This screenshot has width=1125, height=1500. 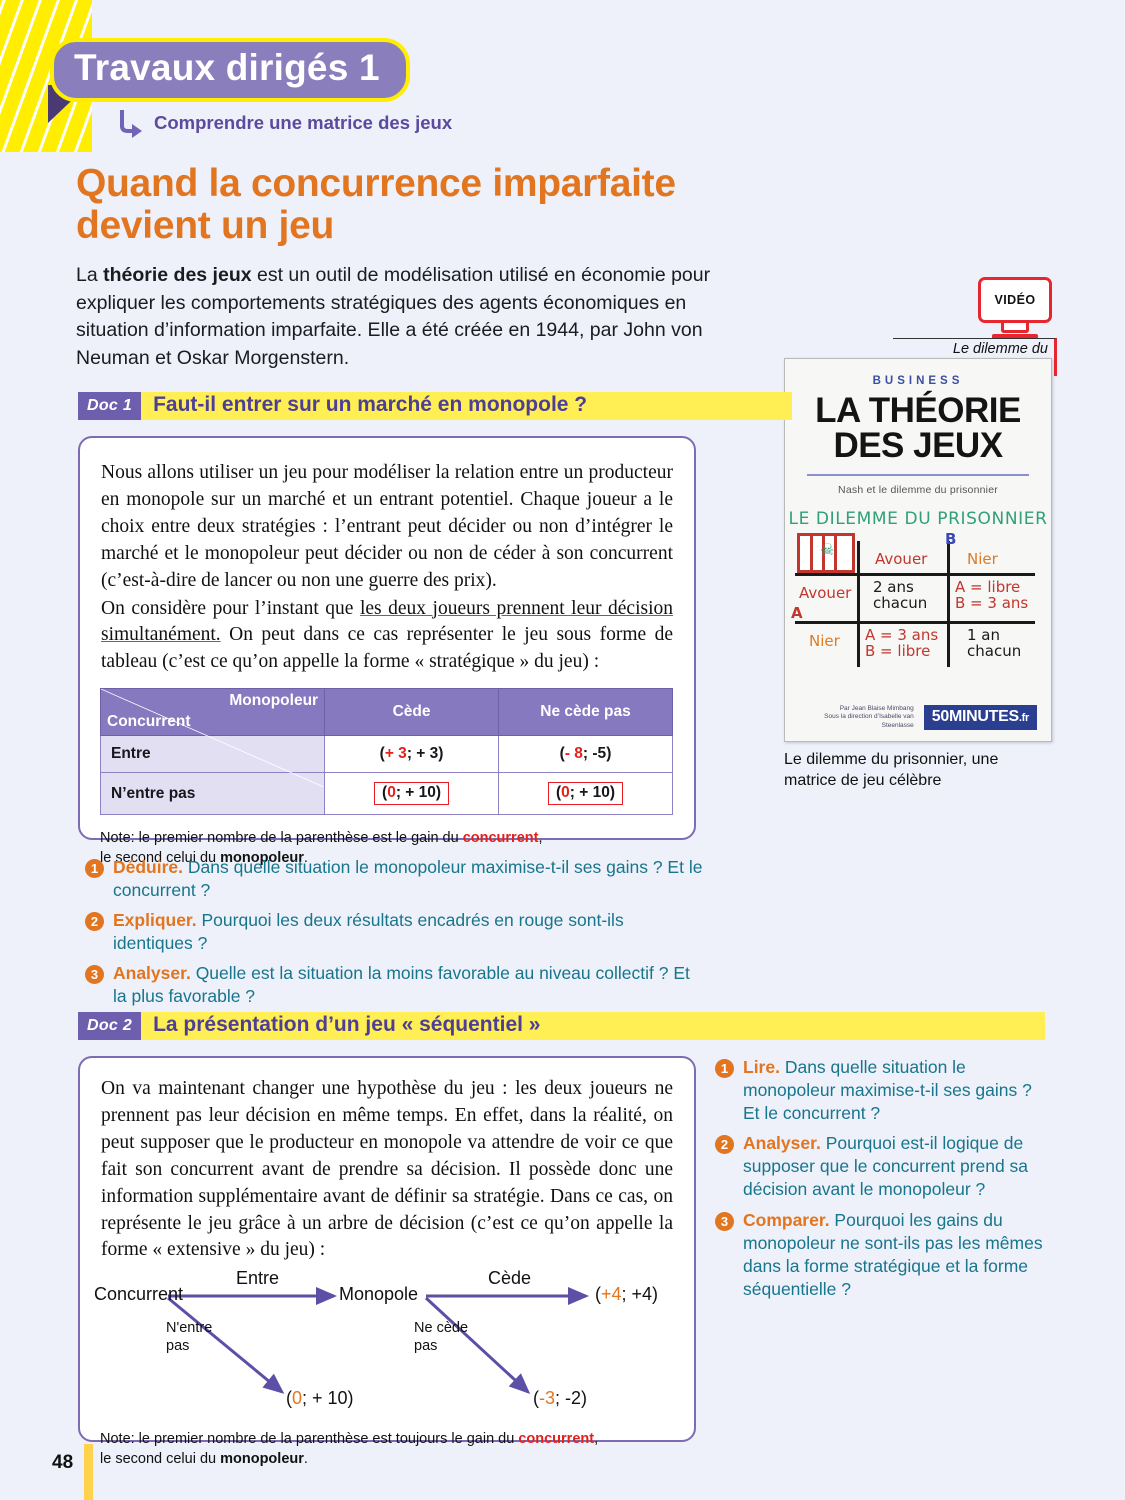 What do you see at coordinates (305, 857) in the screenshot?
I see `doc1-note-d: .` at bounding box center [305, 857].